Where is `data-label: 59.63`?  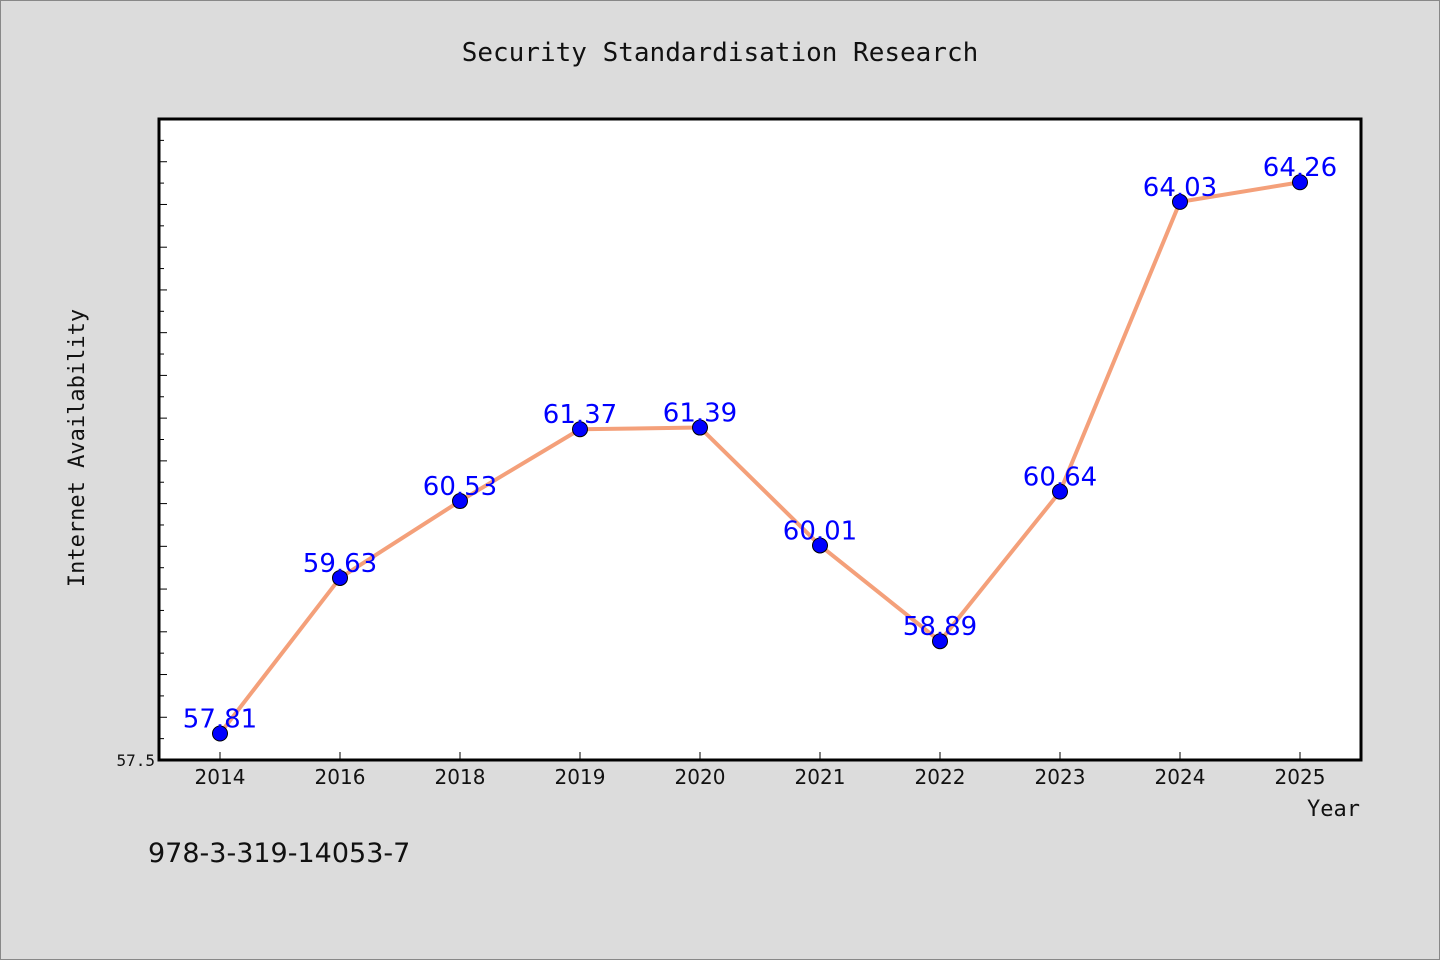
data-label: 59.63 is located at coordinates (340, 564).